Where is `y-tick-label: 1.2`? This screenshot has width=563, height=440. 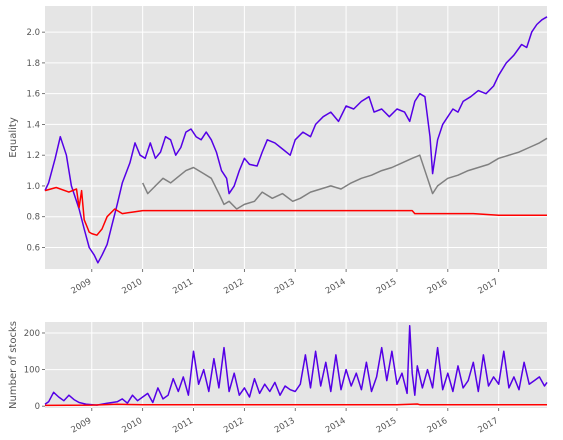 y-tick-label: 1.2 is located at coordinates (33, 156).